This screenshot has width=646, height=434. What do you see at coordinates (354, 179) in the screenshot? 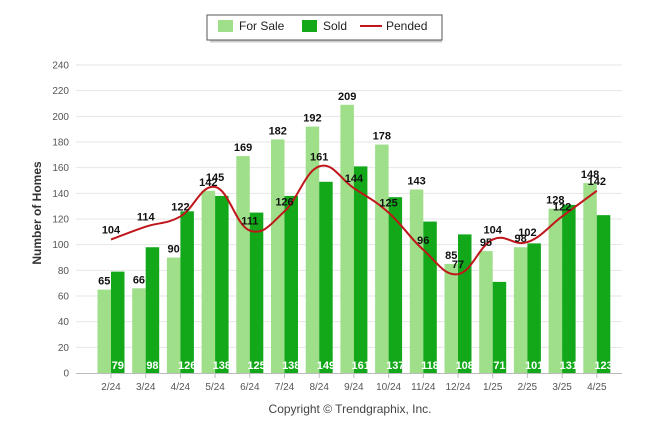
I see `pended-value-label: 144` at bounding box center [354, 179].